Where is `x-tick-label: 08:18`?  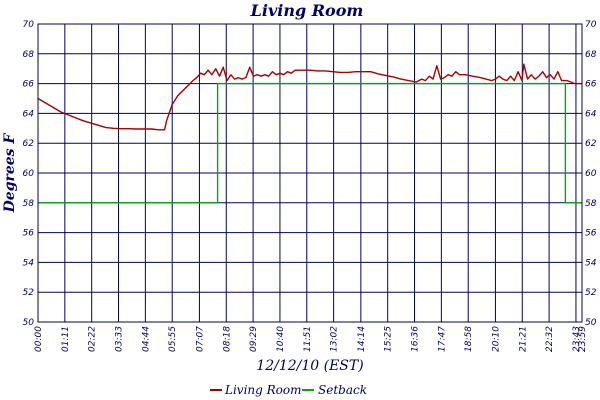 x-tick-label: 08:18 is located at coordinates (227, 339).